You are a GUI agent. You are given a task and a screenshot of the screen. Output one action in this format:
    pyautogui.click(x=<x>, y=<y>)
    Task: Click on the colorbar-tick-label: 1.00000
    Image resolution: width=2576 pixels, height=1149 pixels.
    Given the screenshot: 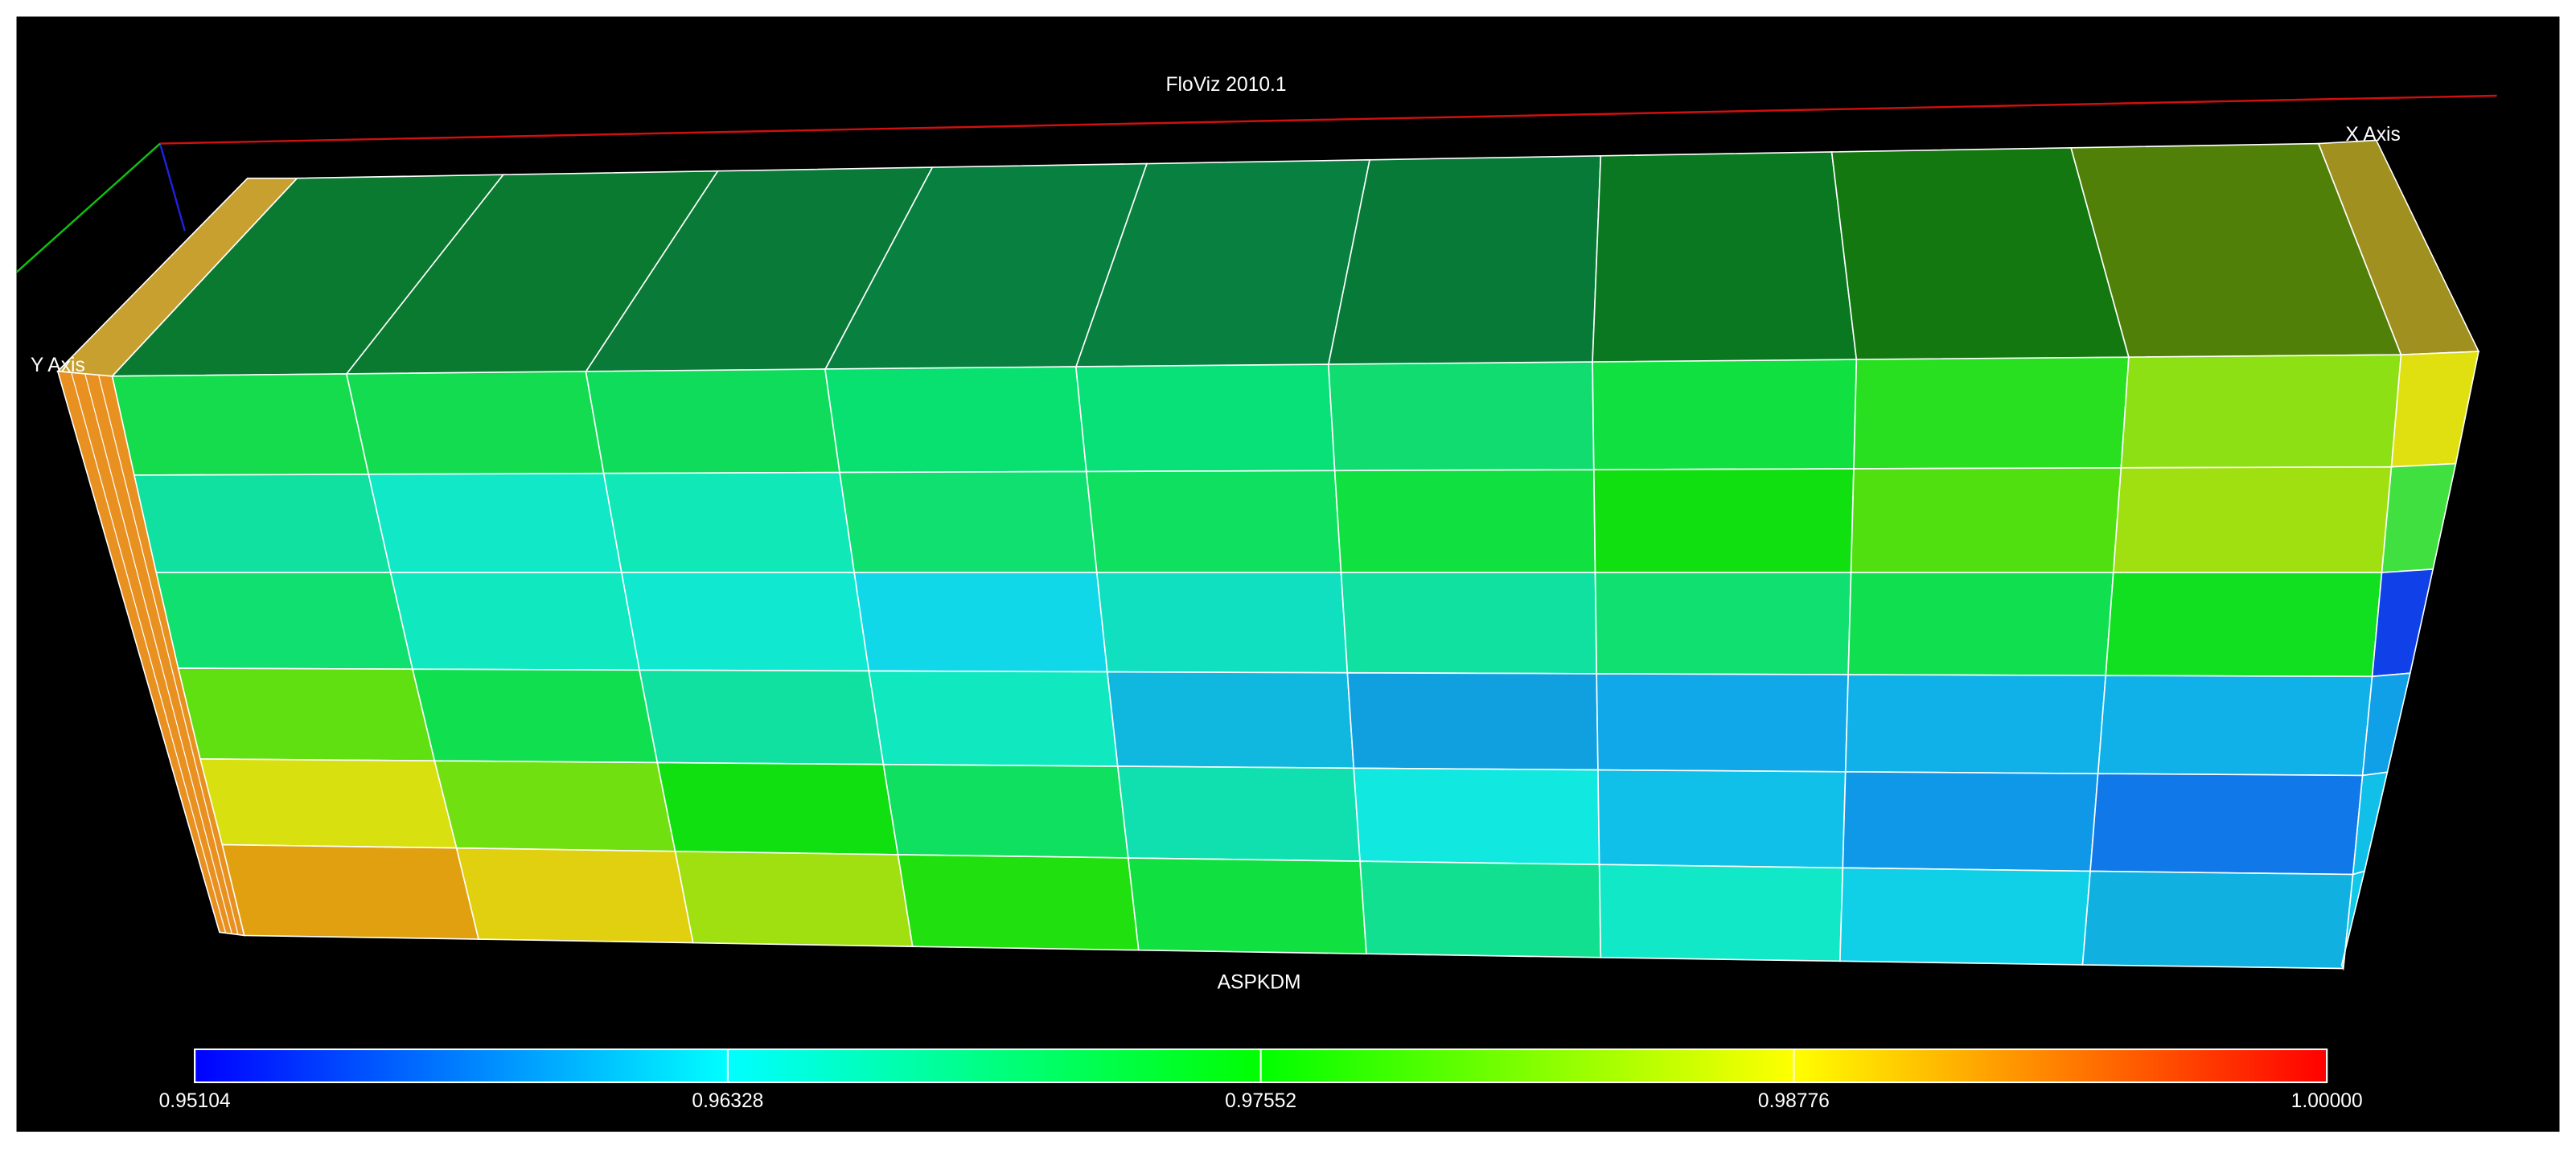 What is the action you would take?
    pyautogui.click(x=2327, y=1101)
    